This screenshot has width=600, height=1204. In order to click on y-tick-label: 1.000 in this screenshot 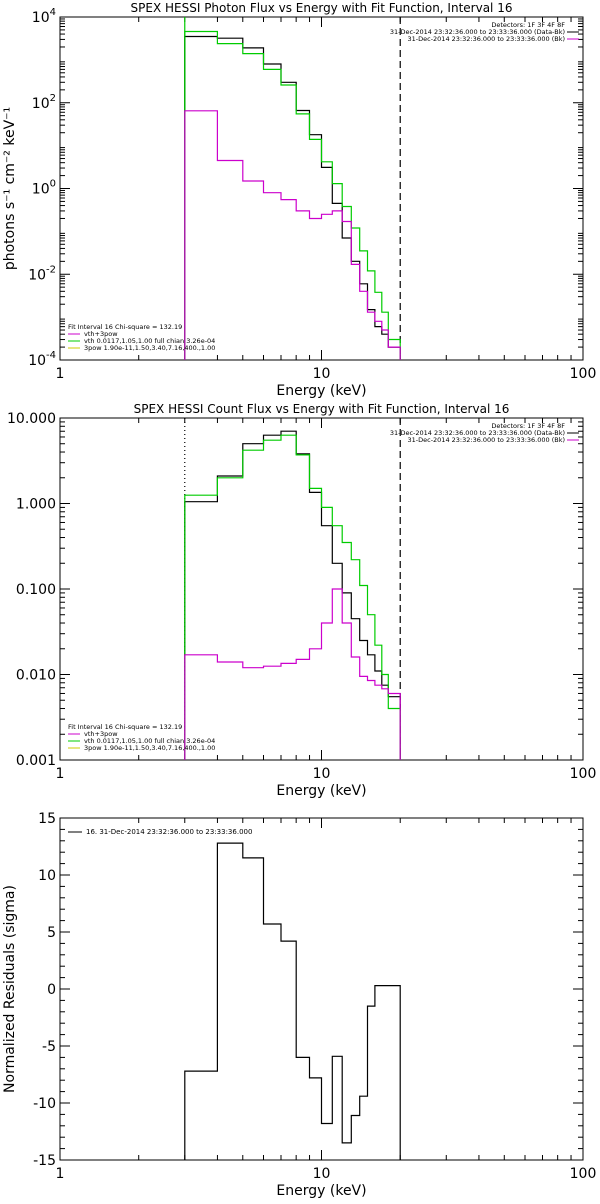, I will do `click(36, 505)`.